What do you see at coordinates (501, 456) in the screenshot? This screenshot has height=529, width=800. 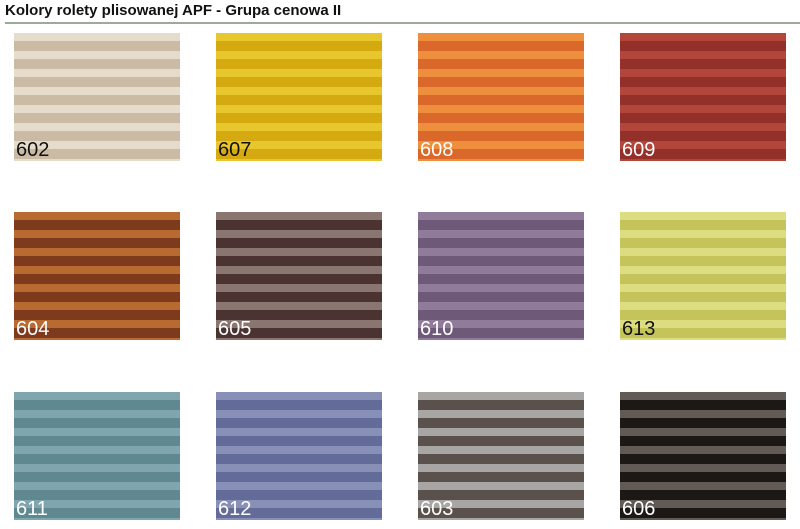 I see `color-swatch-603: 603` at bounding box center [501, 456].